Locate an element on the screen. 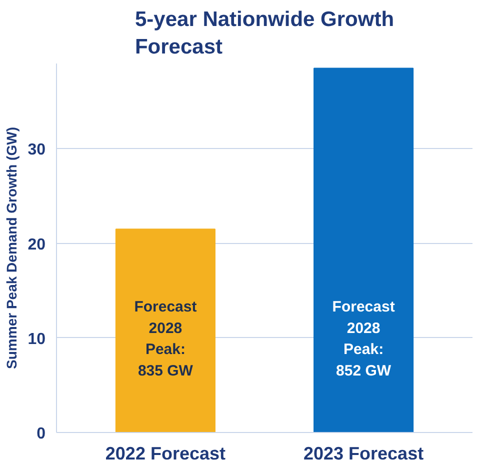 The image size is (477, 466). x-tick-label: 2023 Forecast is located at coordinates (364, 454).